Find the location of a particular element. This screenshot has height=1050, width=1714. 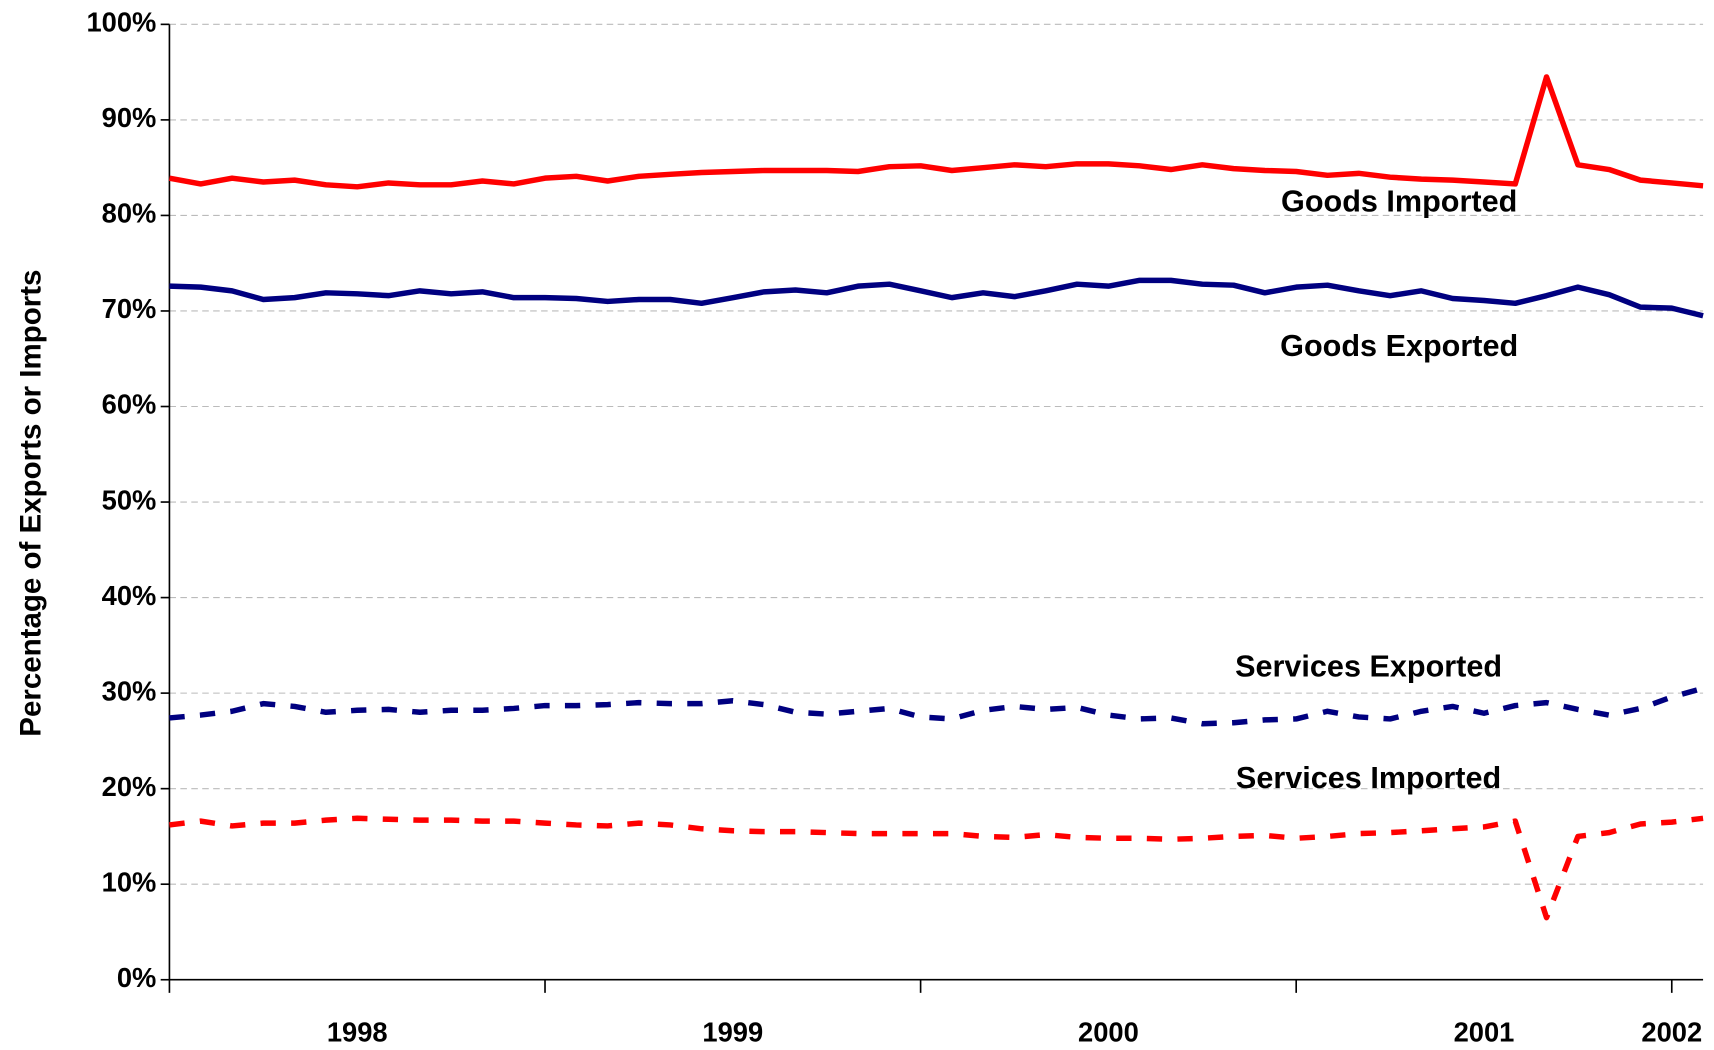

y-axis-title: Percentage of Exports or Imports is located at coordinates (31, 503).